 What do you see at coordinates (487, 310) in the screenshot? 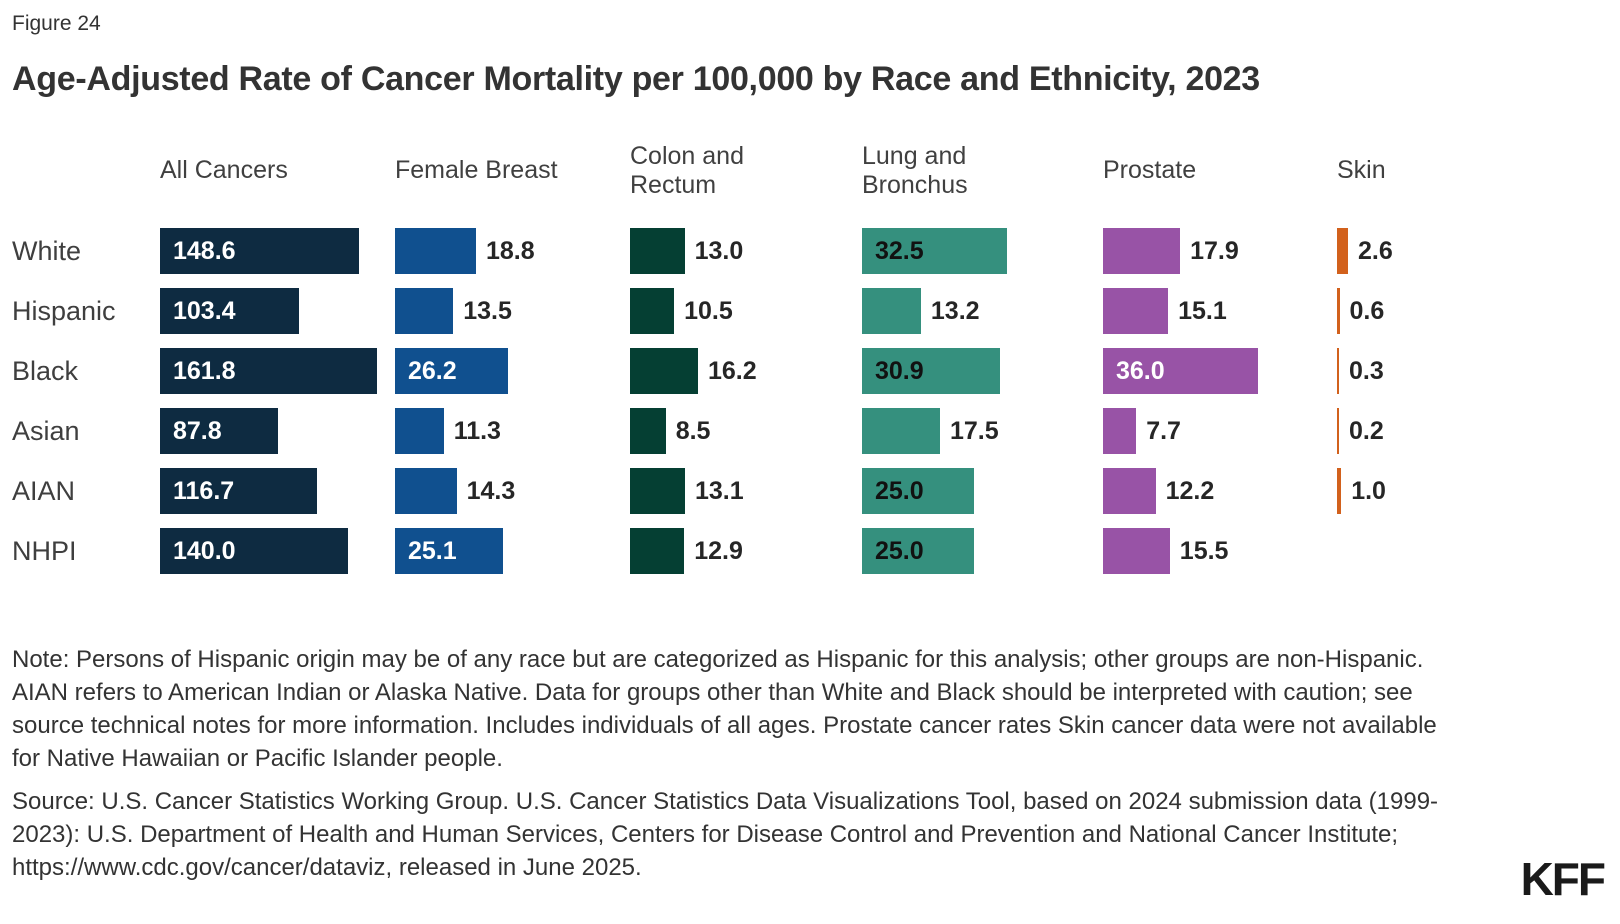
I see `value-label: 13.5` at bounding box center [487, 310].